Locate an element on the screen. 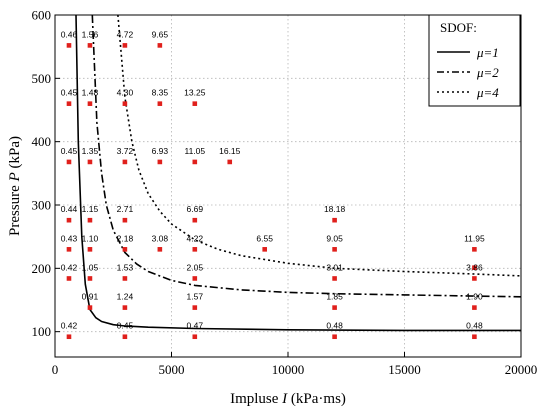 This screenshot has width=550, height=411. data-point-label: 1.24 is located at coordinates (125, 297).